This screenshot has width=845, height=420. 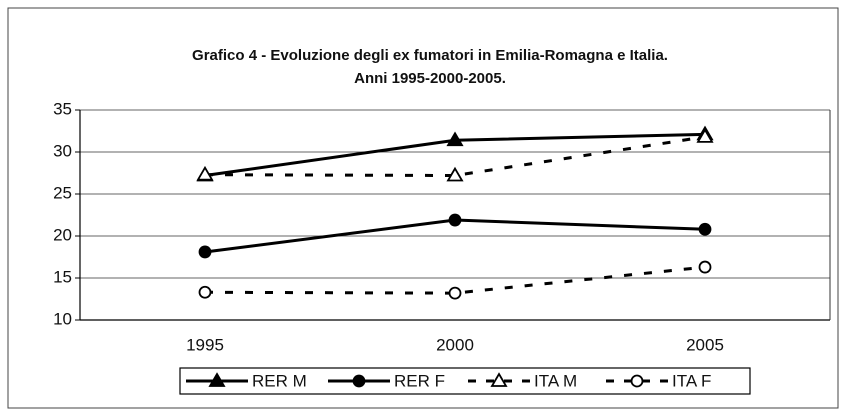 What do you see at coordinates (455, 344) in the screenshot?
I see `x-tick-label: 2000` at bounding box center [455, 344].